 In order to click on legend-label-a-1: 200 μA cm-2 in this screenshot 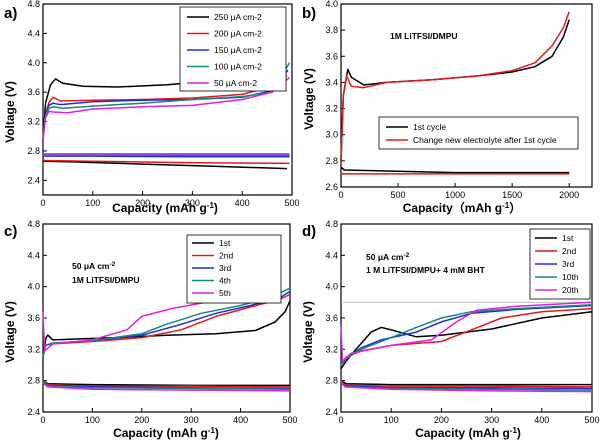, I will do `click(238, 34)`.